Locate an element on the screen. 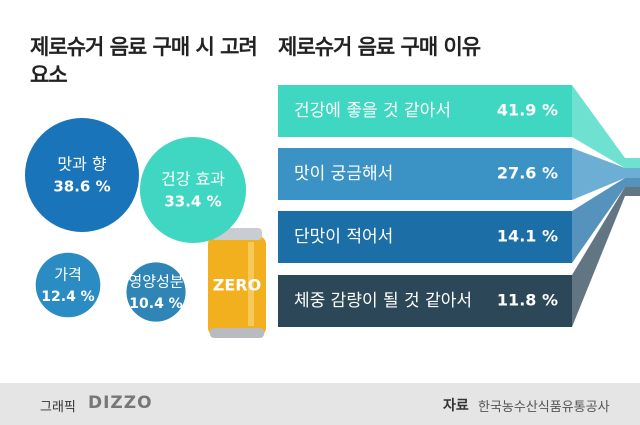 The image size is (640, 425). bubble-label: 맛과 향 is located at coordinates (82, 164).